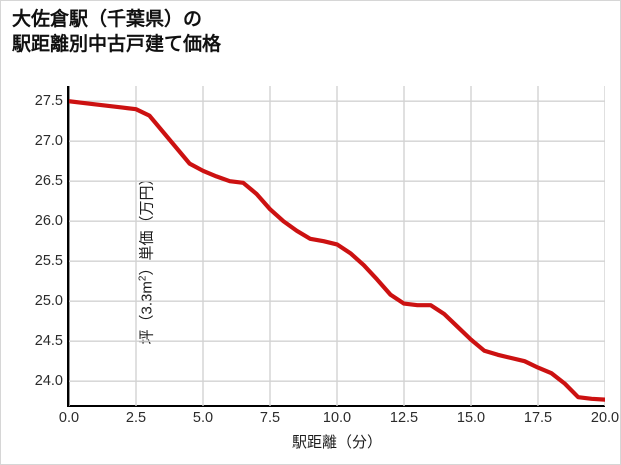  Describe the element at coordinates (68, 246) in the screenshot. I see `y-axis-spine` at that location.